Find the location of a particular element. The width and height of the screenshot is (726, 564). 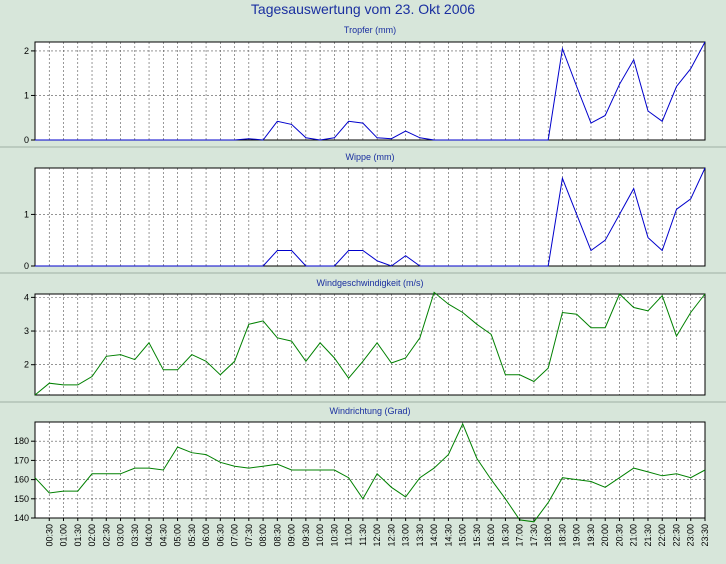

page-title: Tagesauswertung vom 23. Okt 2006 is located at coordinates (363, 9).